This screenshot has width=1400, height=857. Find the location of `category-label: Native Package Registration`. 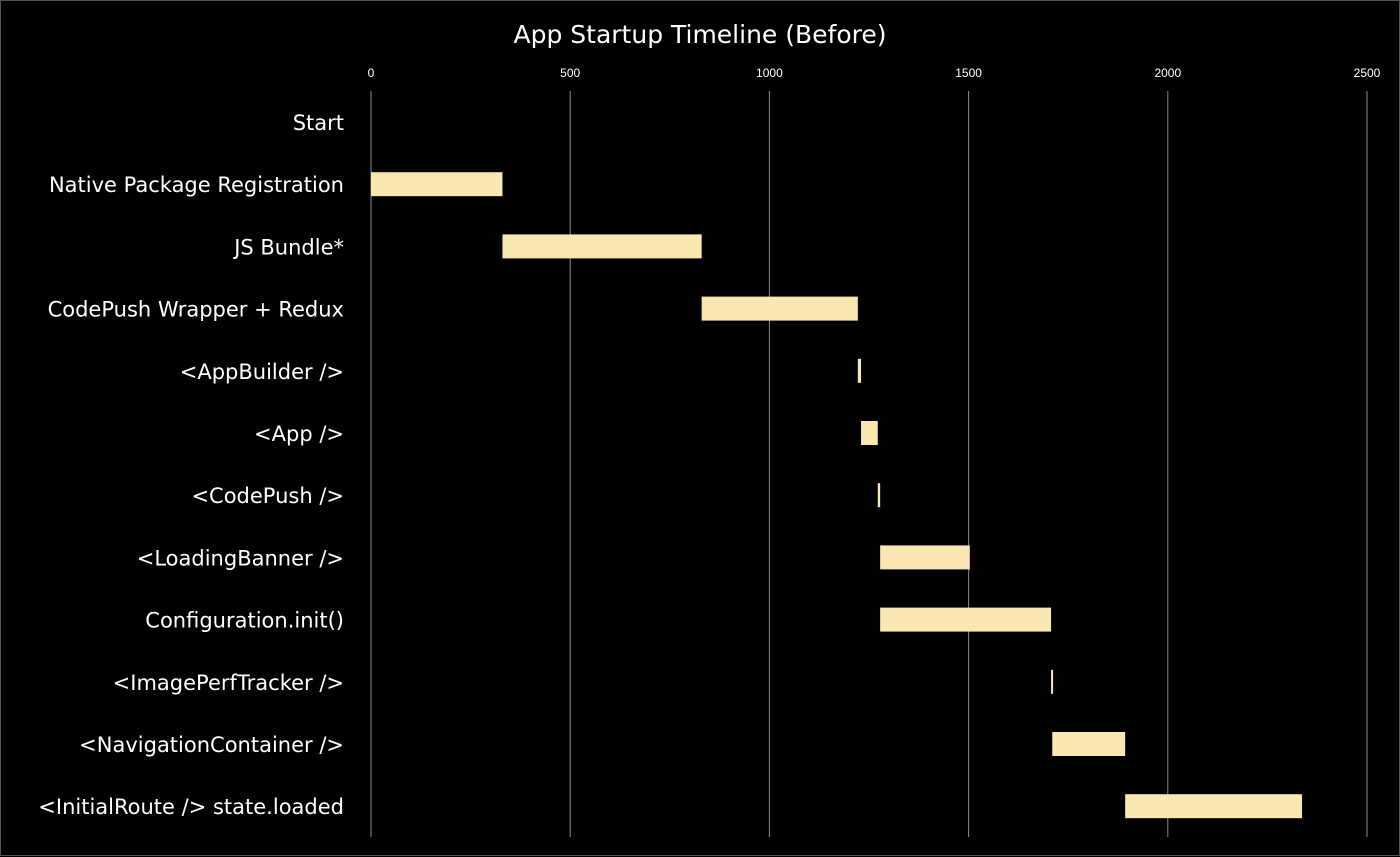

category-label: Native Package Registration is located at coordinates (196, 185).